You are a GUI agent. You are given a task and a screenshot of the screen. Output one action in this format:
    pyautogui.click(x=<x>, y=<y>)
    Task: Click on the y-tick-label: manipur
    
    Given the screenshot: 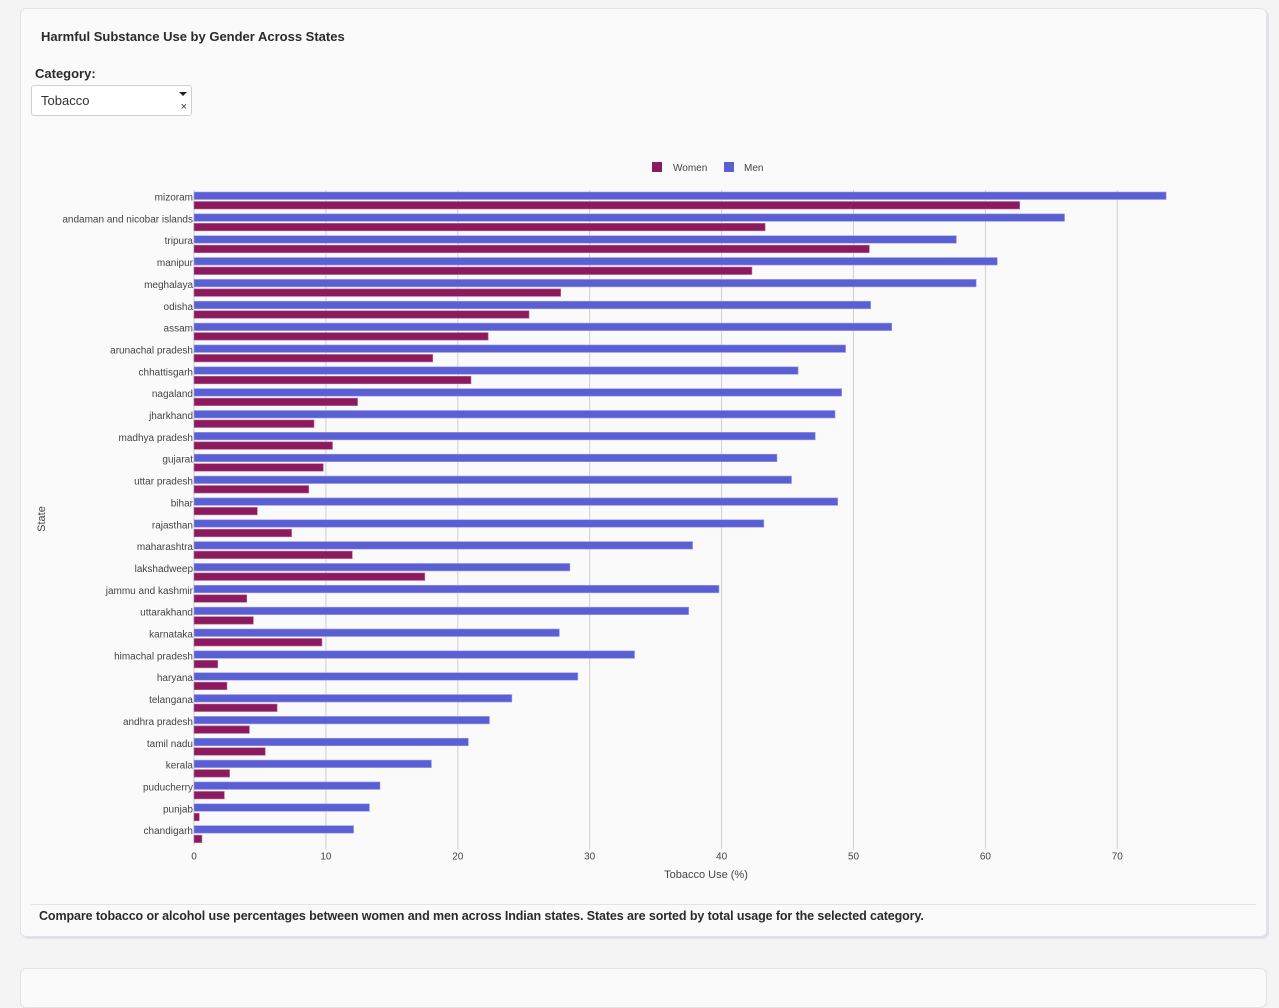 What is the action you would take?
    pyautogui.click(x=175, y=263)
    